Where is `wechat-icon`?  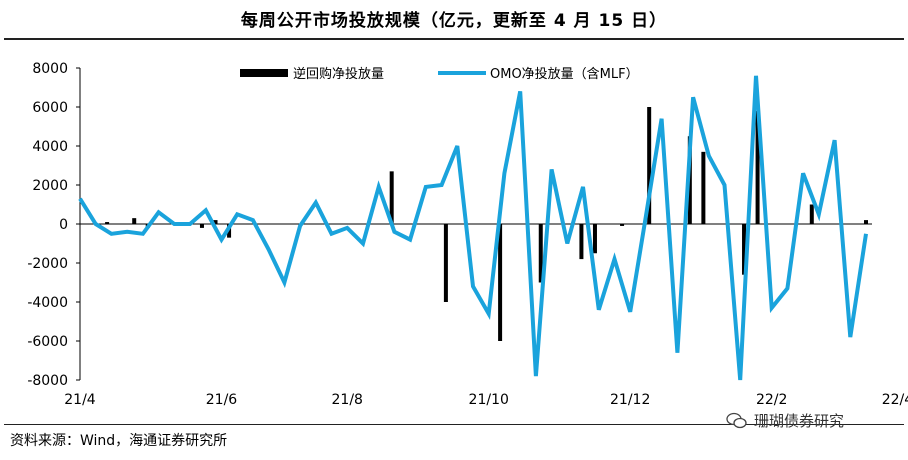
wechat-icon is located at coordinates (736, 420).